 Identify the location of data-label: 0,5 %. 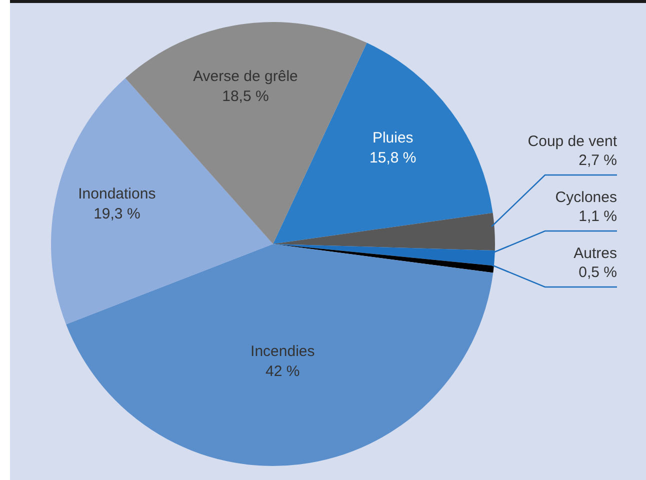
(597, 272).